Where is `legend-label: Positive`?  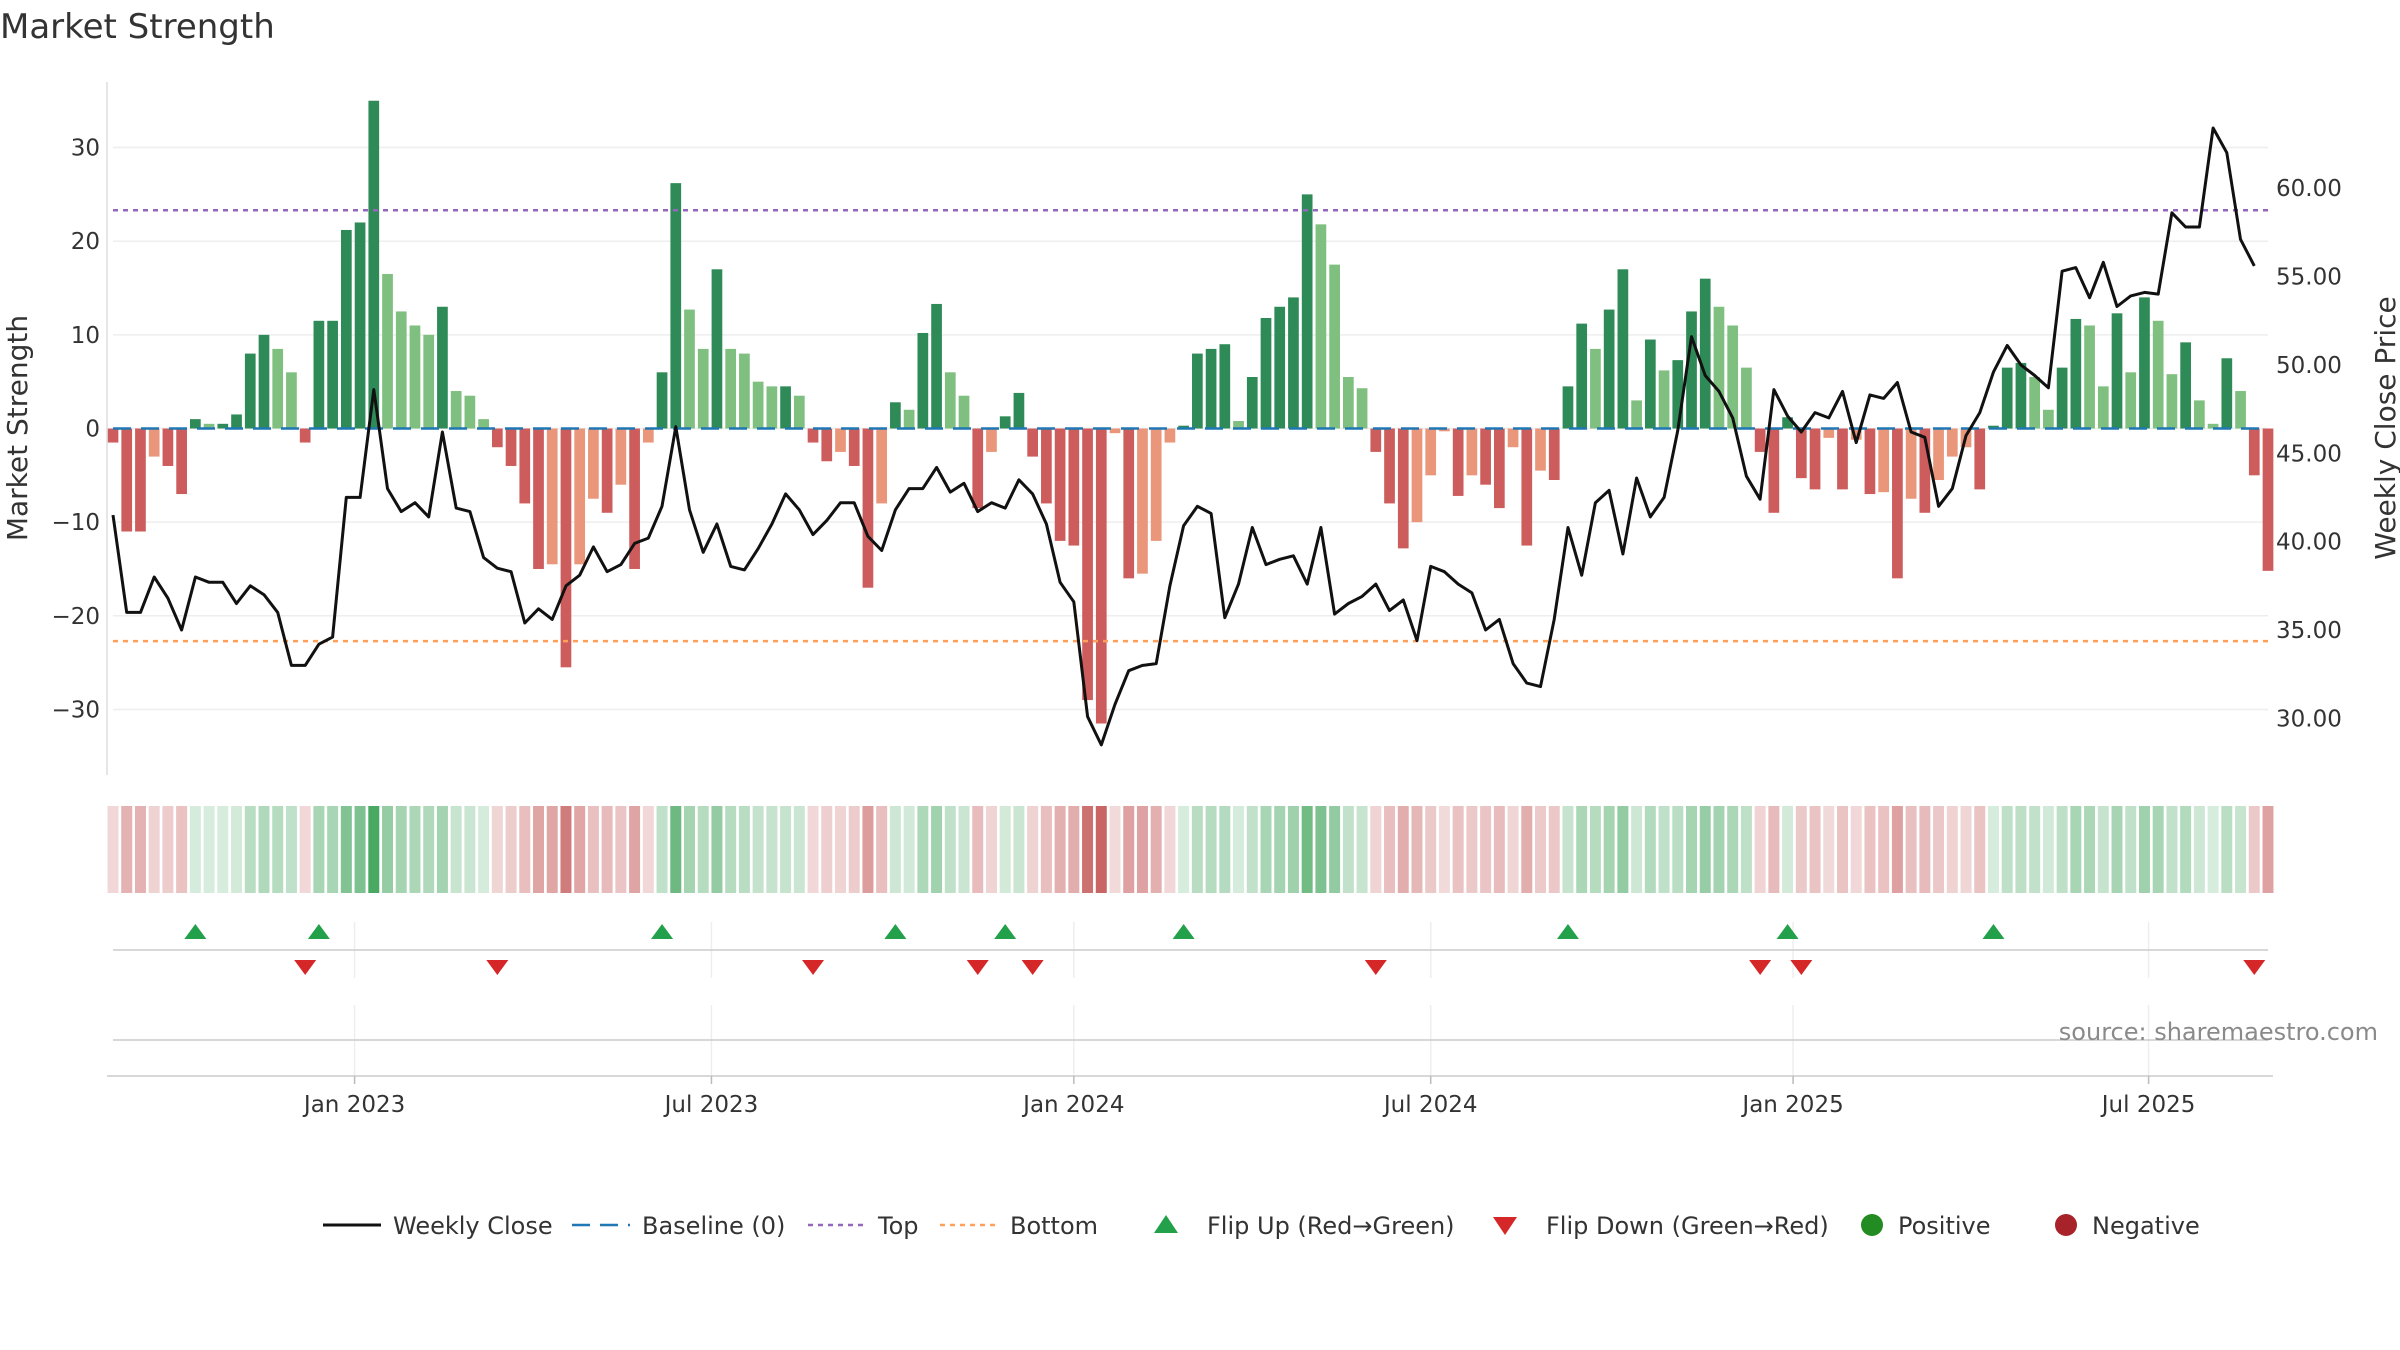
legend-label: Positive is located at coordinates (1944, 1226).